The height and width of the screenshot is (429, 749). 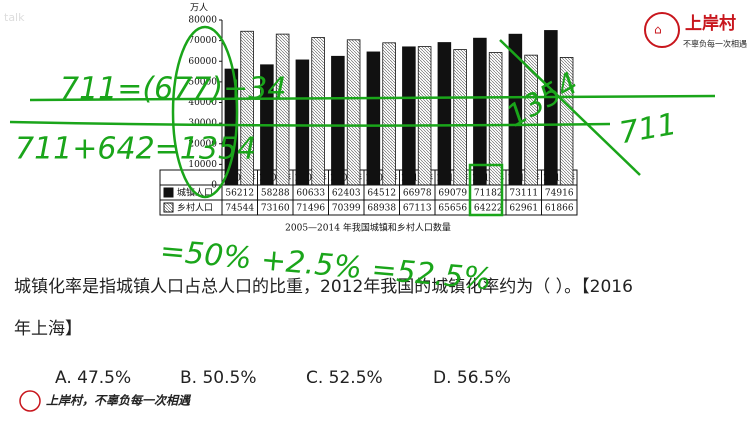 What do you see at coordinates (472, 378) in the screenshot?
I see `option: D. 56.5%` at bounding box center [472, 378].